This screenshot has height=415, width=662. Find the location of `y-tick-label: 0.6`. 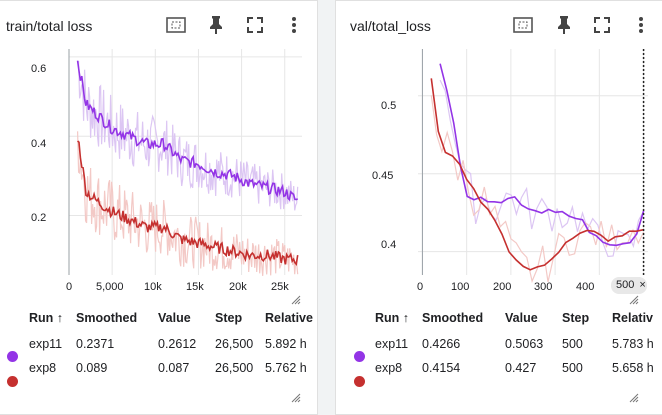

y-tick-label: 0.6 is located at coordinates (39, 69).